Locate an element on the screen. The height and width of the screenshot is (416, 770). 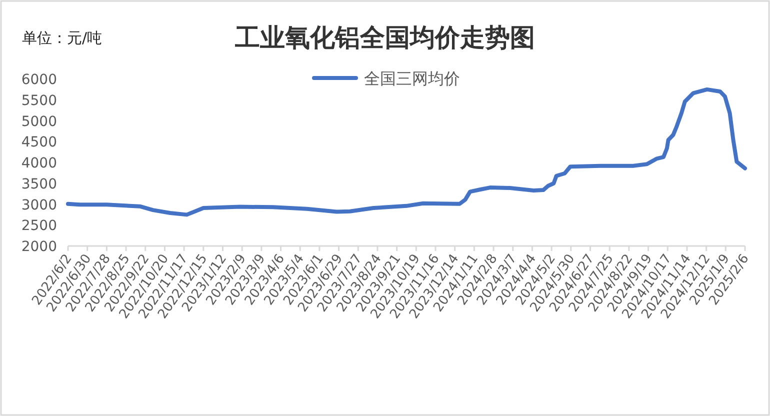
y-tick-label: 2500 is located at coordinates (39, 226).